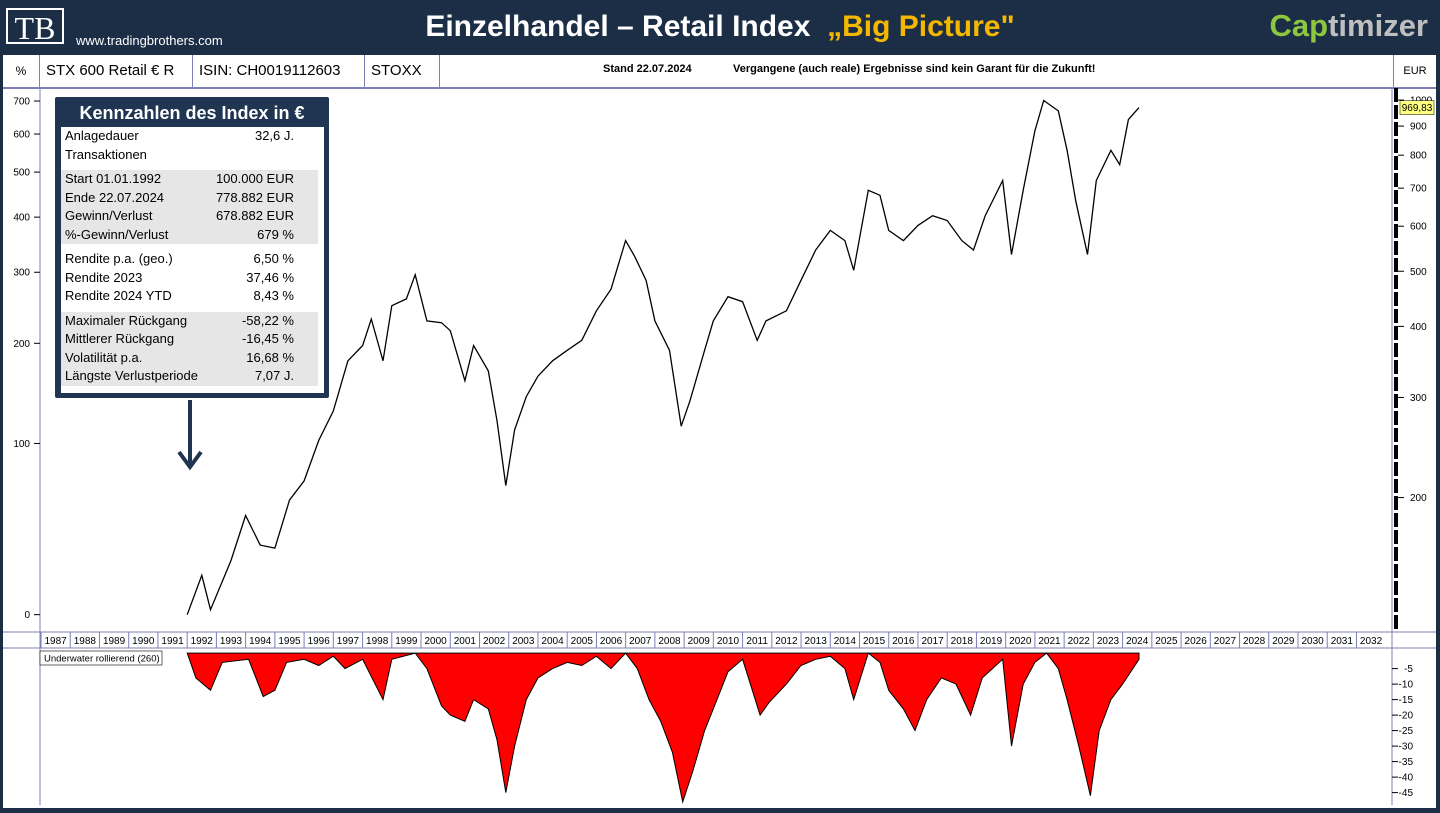 The width and height of the screenshot is (1440, 813). Describe the element at coordinates (402, 71) in the screenshot. I see `provider: STOXX` at that location.